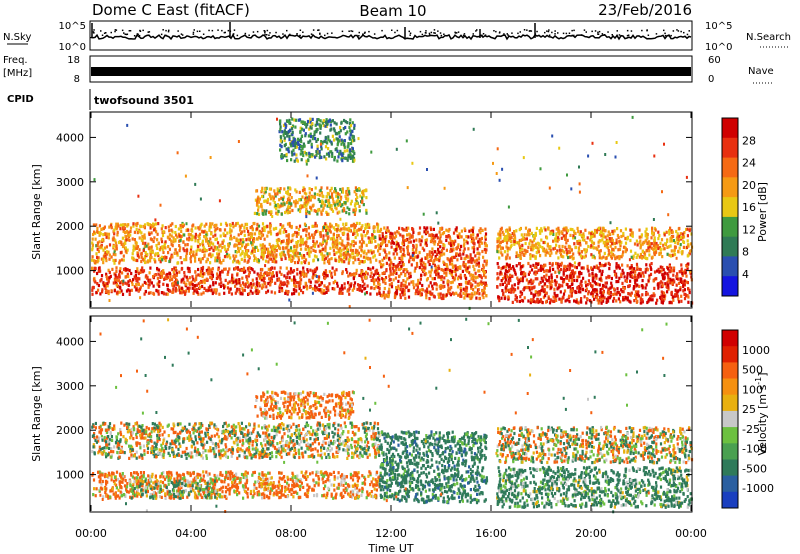 This screenshot has width=800, height=554. What do you see at coordinates (391, 31) in the screenshot?
I see `noise-trace` at bounding box center [391, 31].